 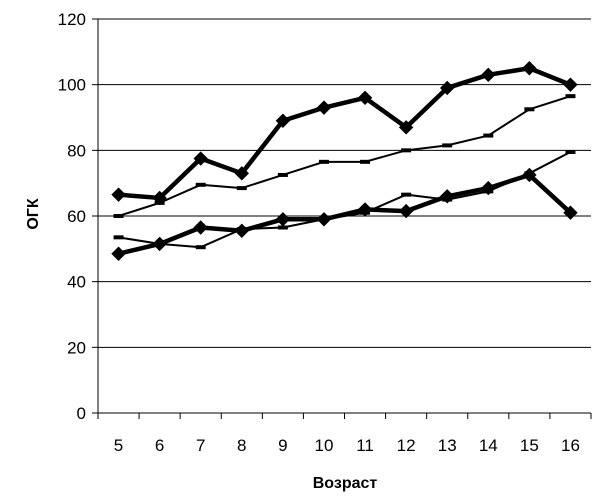 I want to click on y-tick-label: 40, so click(x=76, y=282).